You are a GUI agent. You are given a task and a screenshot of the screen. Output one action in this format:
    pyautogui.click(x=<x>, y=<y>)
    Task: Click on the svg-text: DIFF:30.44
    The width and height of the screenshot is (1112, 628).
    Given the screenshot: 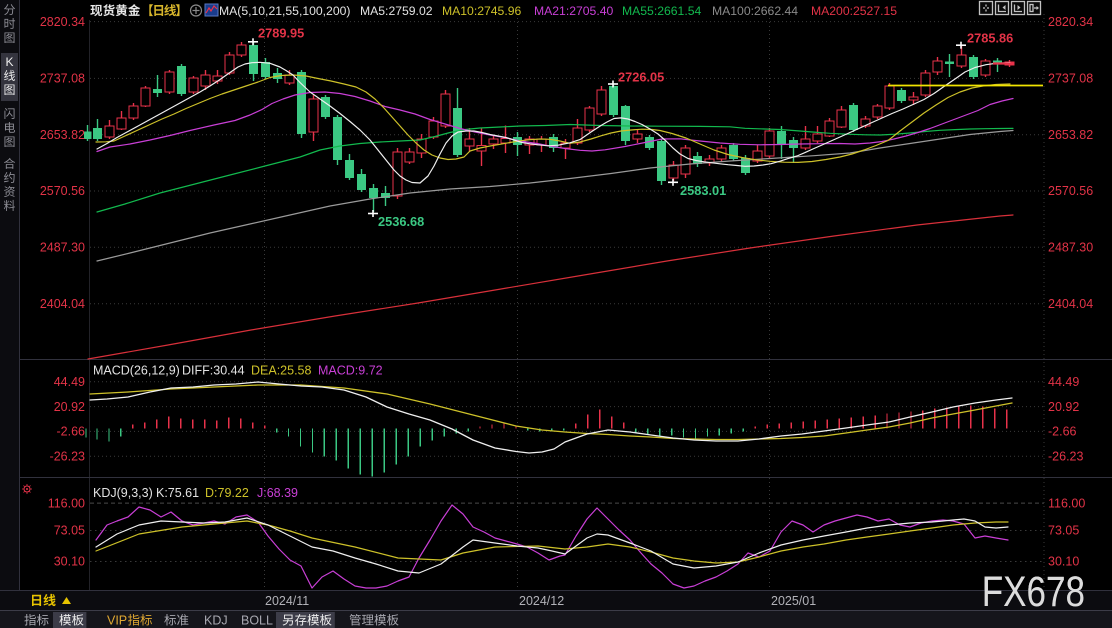 What is the action you would take?
    pyautogui.click(x=213, y=371)
    